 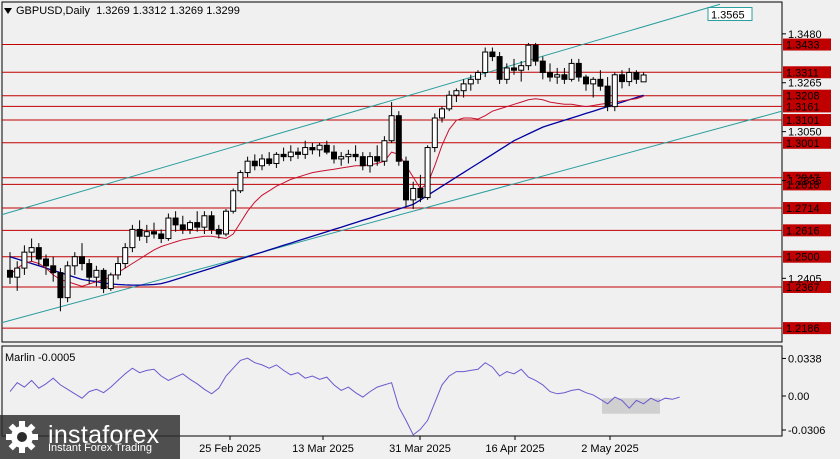 I want to click on level-label: 1.2714, so click(x=803, y=209).